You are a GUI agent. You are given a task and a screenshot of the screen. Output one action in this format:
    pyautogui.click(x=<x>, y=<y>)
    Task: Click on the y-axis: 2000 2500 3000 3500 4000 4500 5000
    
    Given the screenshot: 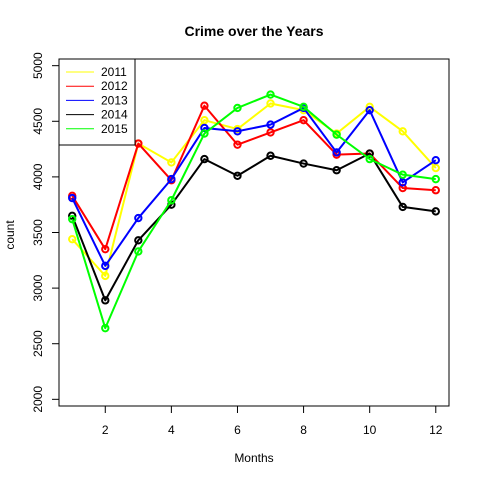 What is the action you would take?
    pyautogui.click(x=45, y=232)
    